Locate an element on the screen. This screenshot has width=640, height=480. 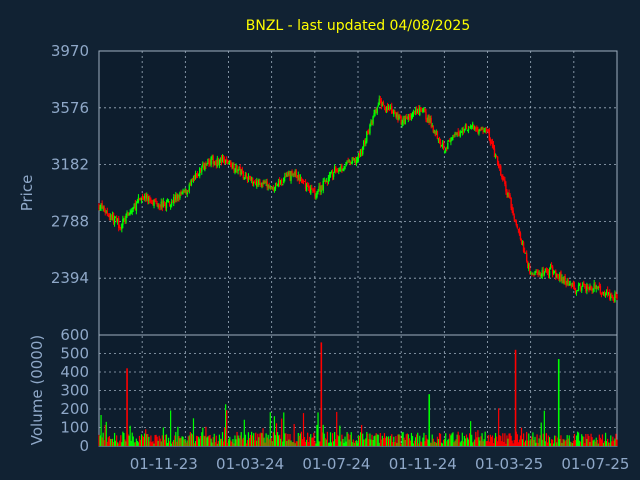
volume-tick-label: 100 is located at coordinates (74, 428).